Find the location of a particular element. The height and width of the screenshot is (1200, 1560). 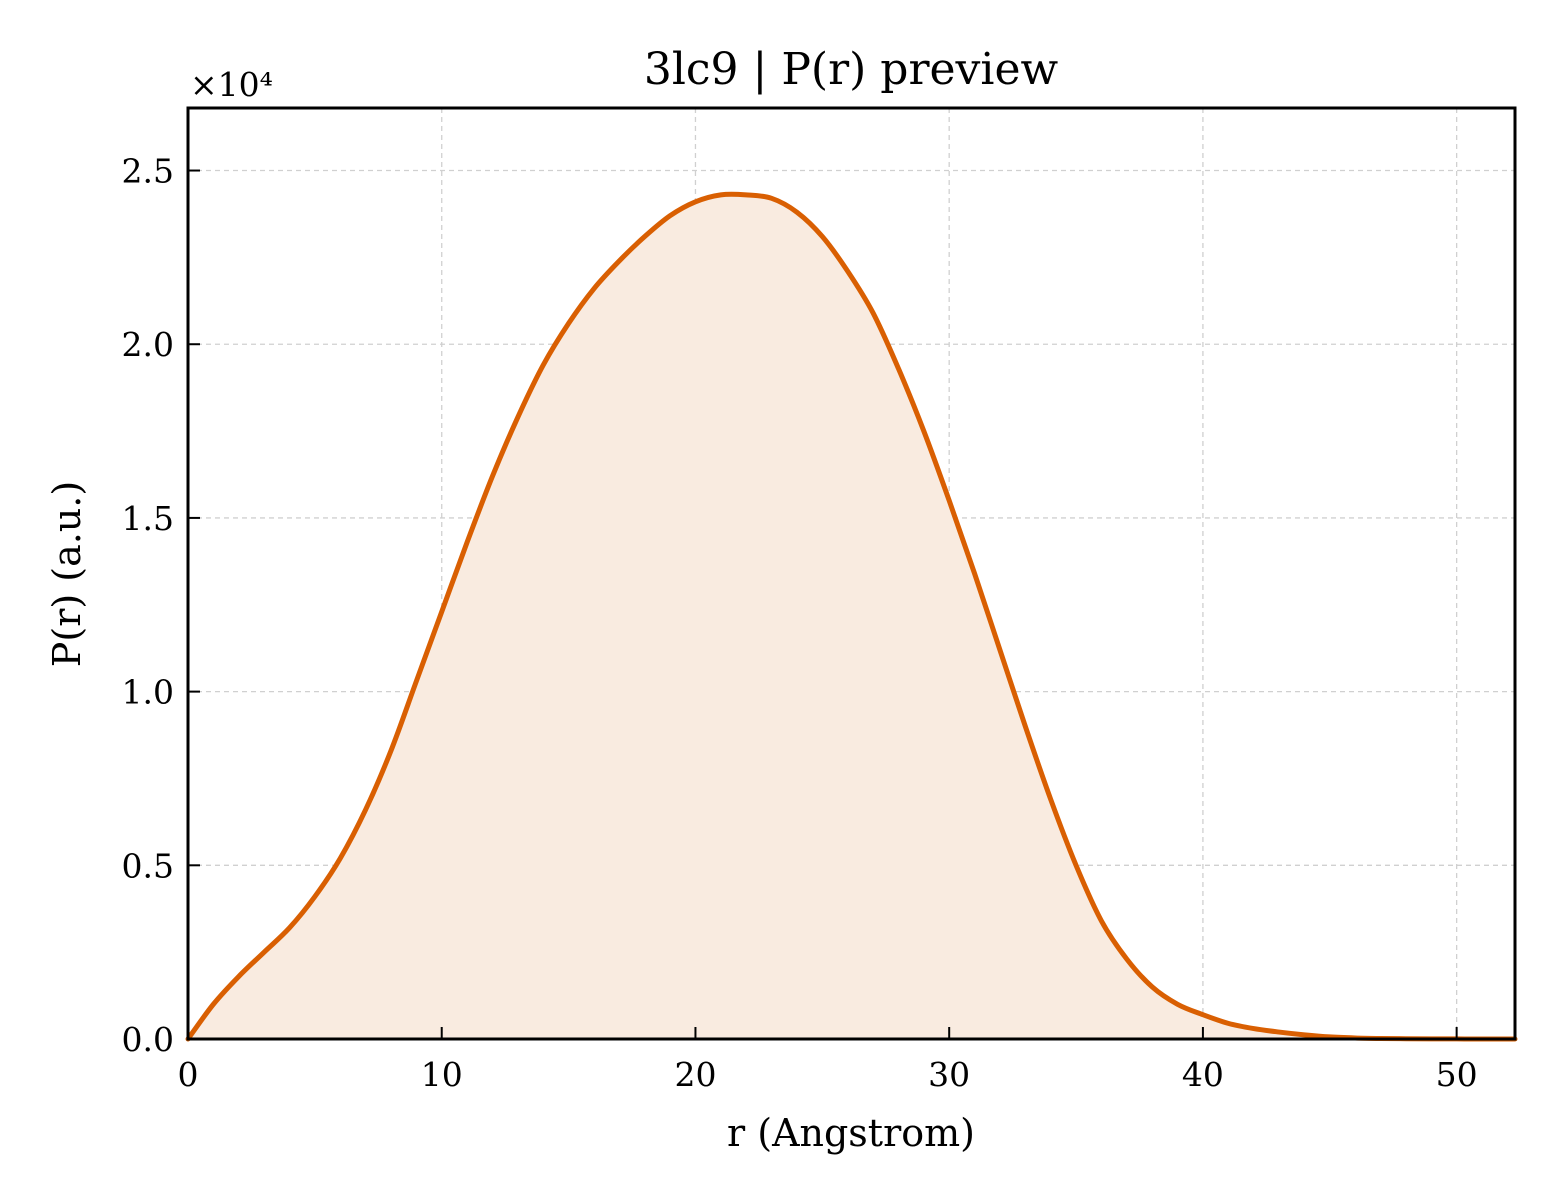

y-tick-label: 0.5 is located at coordinates (148, 865).